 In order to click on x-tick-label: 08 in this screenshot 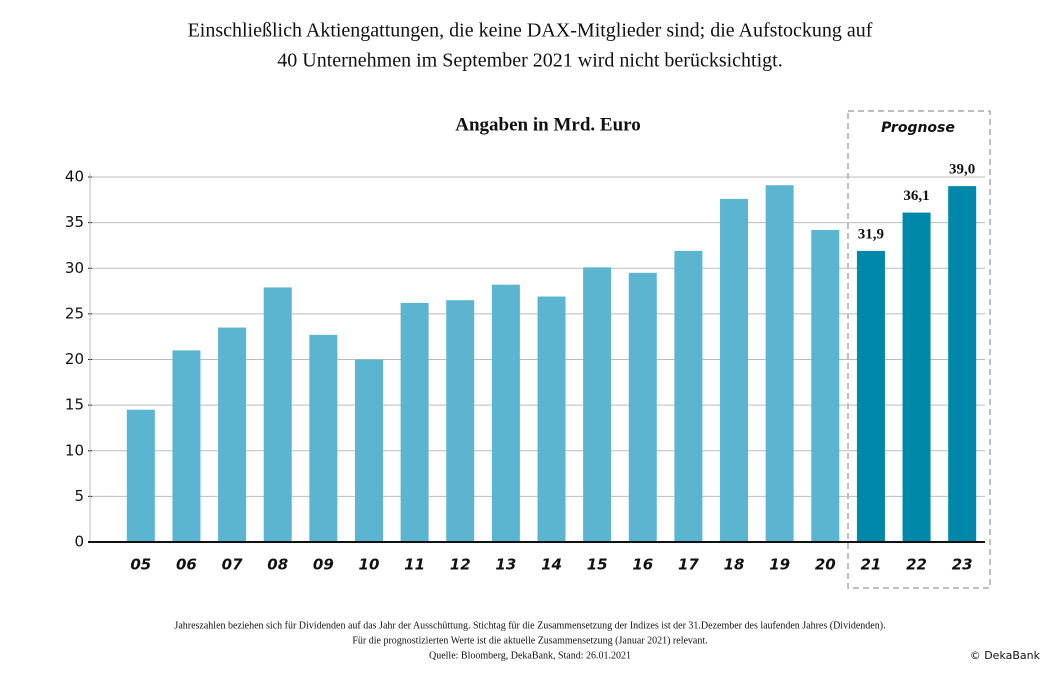, I will do `click(277, 565)`.